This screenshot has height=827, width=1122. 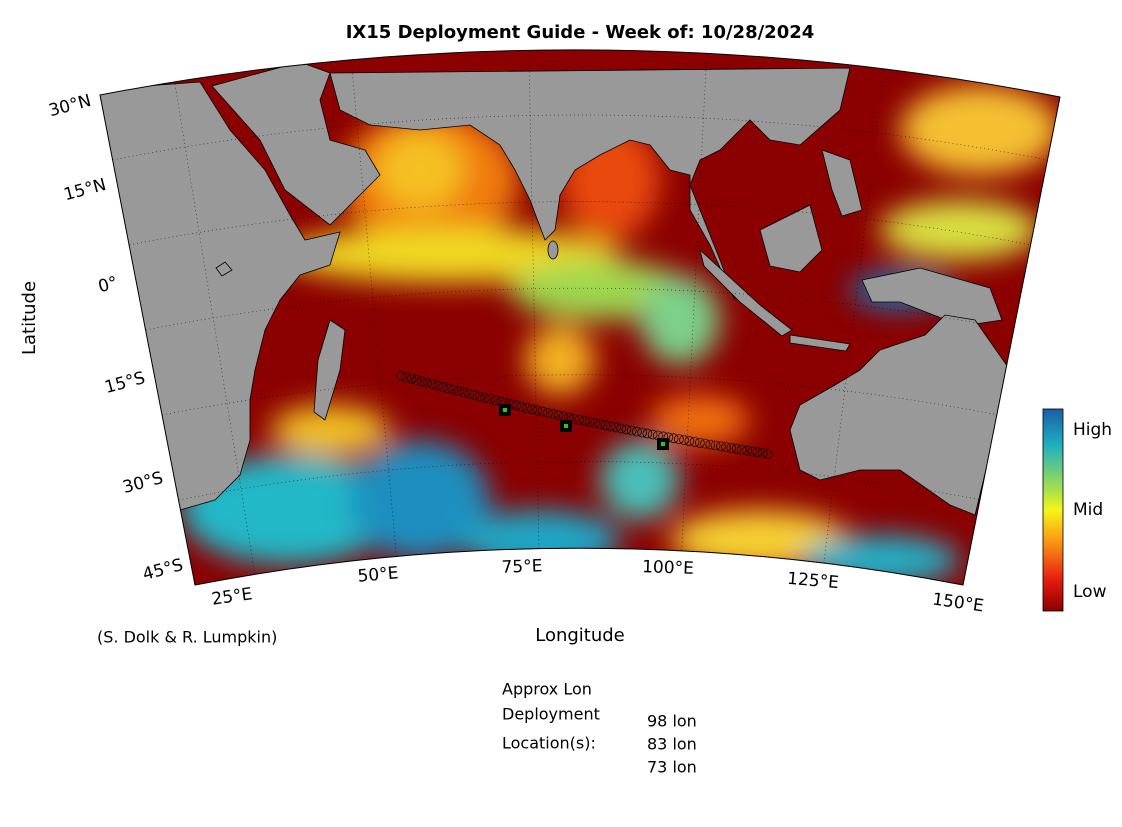 What do you see at coordinates (672, 767) in the screenshot?
I see `deployment-location: 73 lon` at bounding box center [672, 767].